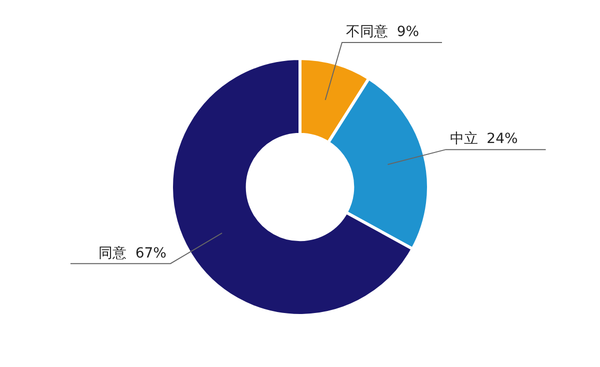 The image size is (600, 367). What do you see at coordinates (484, 139) in the screenshot?
I see `slice-label: 中立 24%` at bounding box center [484, 139].